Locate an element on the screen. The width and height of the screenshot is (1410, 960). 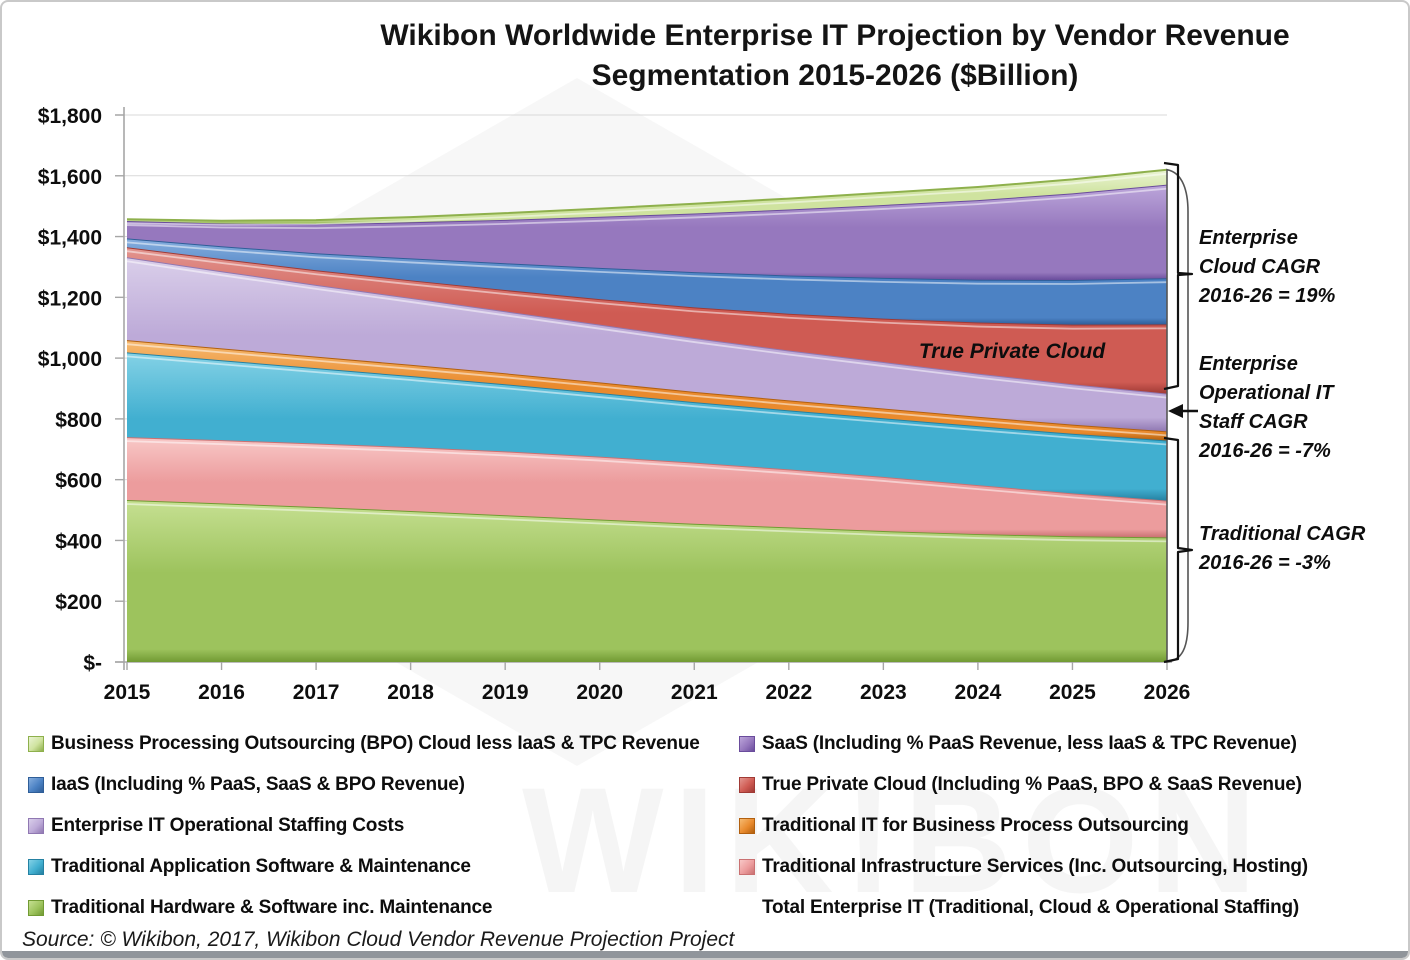
band-op_staff is located at coordinates (647, 344).